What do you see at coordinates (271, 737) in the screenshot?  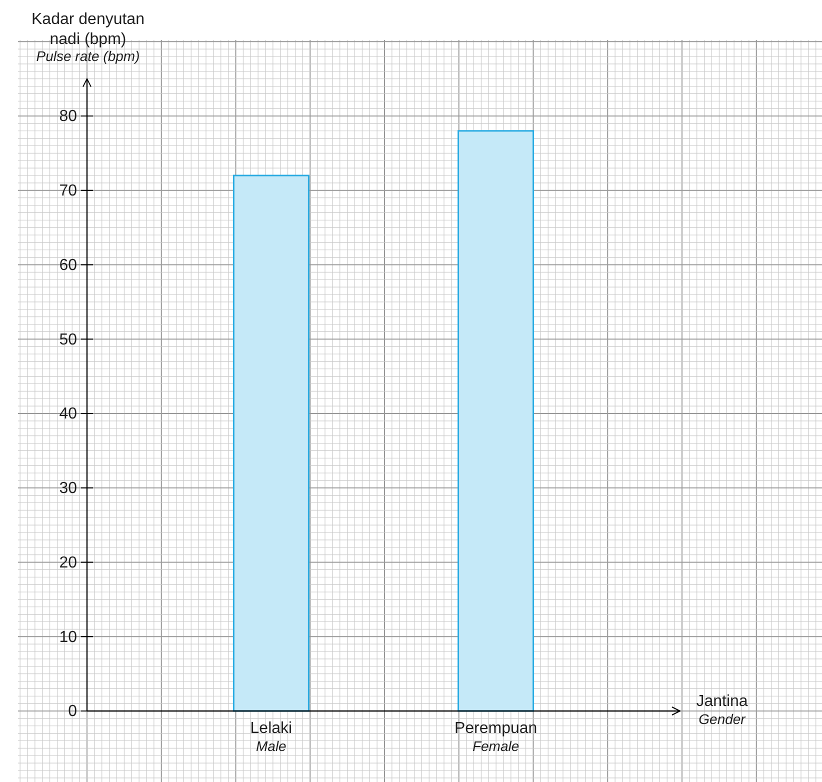 I see `x-tick-label: Lelaki Male` at bounding box center [271, 737].